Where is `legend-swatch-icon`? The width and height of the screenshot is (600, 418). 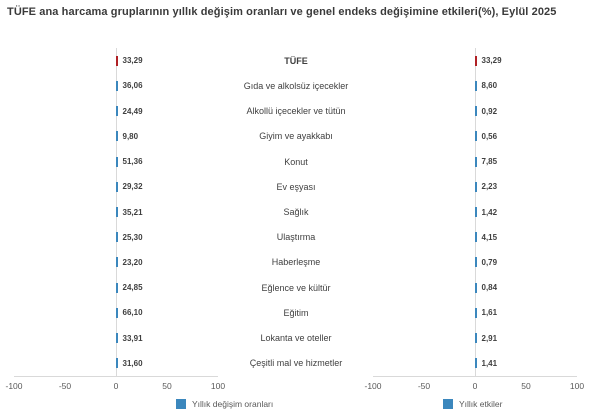 legend-swatch-icon is located at coordinates (181, 404).